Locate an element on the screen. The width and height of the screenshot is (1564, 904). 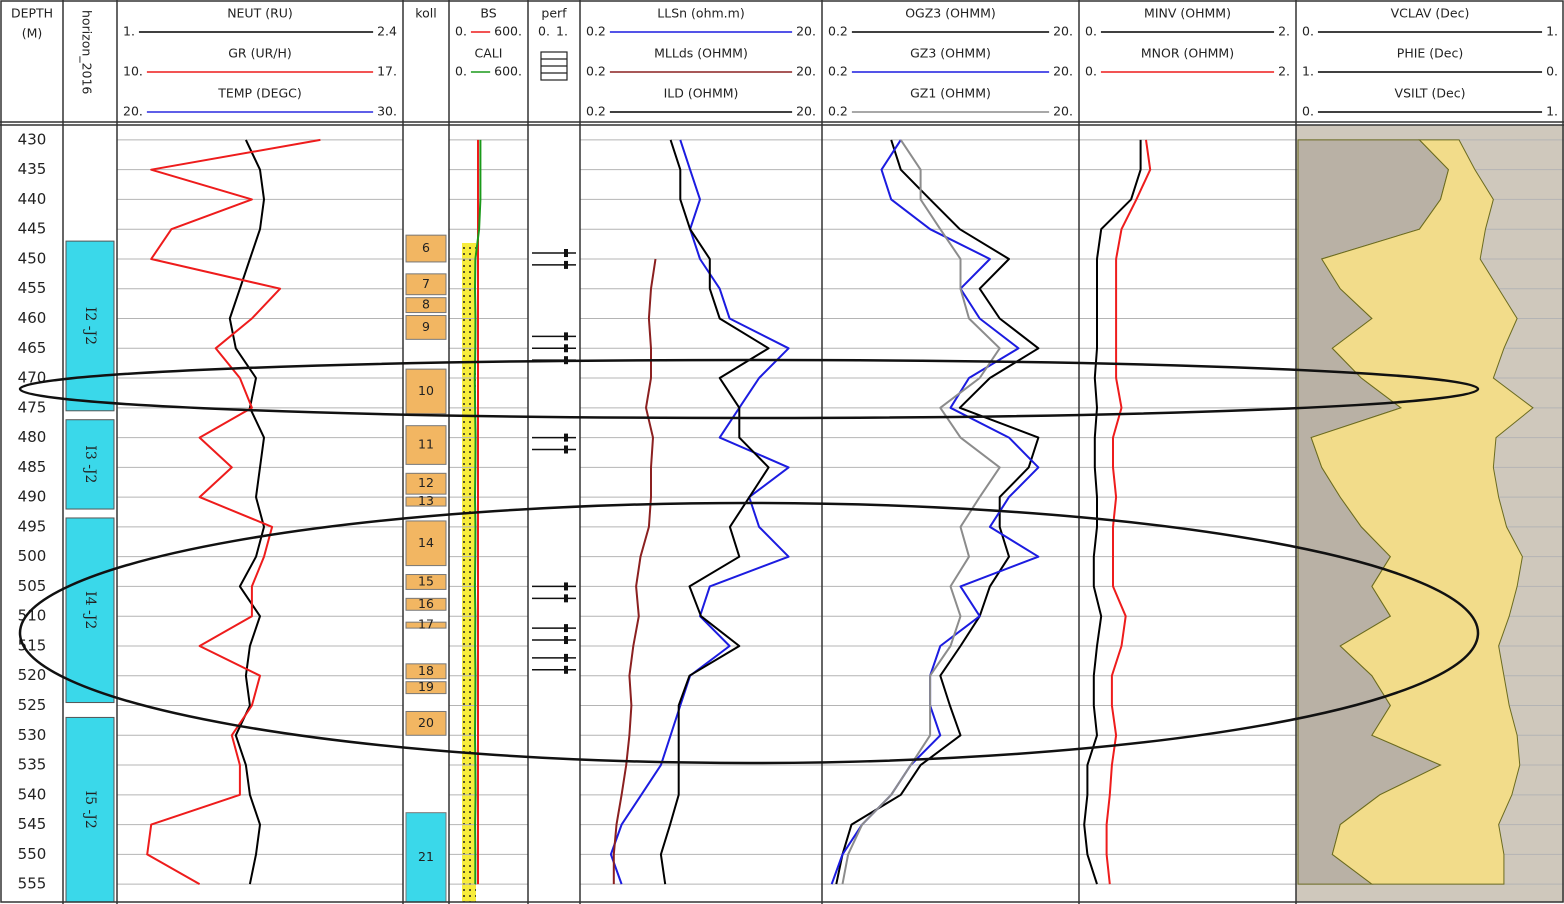
depth-tick-label: 550 is located at coordinates (32, 854).